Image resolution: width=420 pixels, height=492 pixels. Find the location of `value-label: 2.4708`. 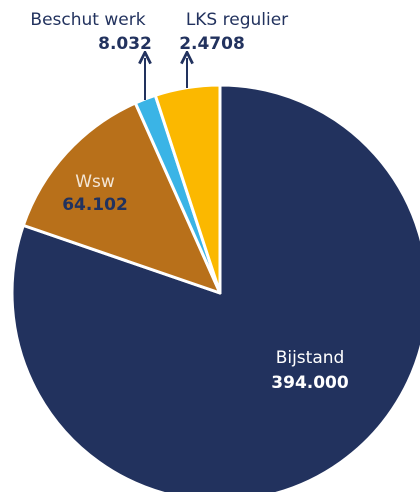

value-label: 2.4708 is located at coordinates (212, 44).